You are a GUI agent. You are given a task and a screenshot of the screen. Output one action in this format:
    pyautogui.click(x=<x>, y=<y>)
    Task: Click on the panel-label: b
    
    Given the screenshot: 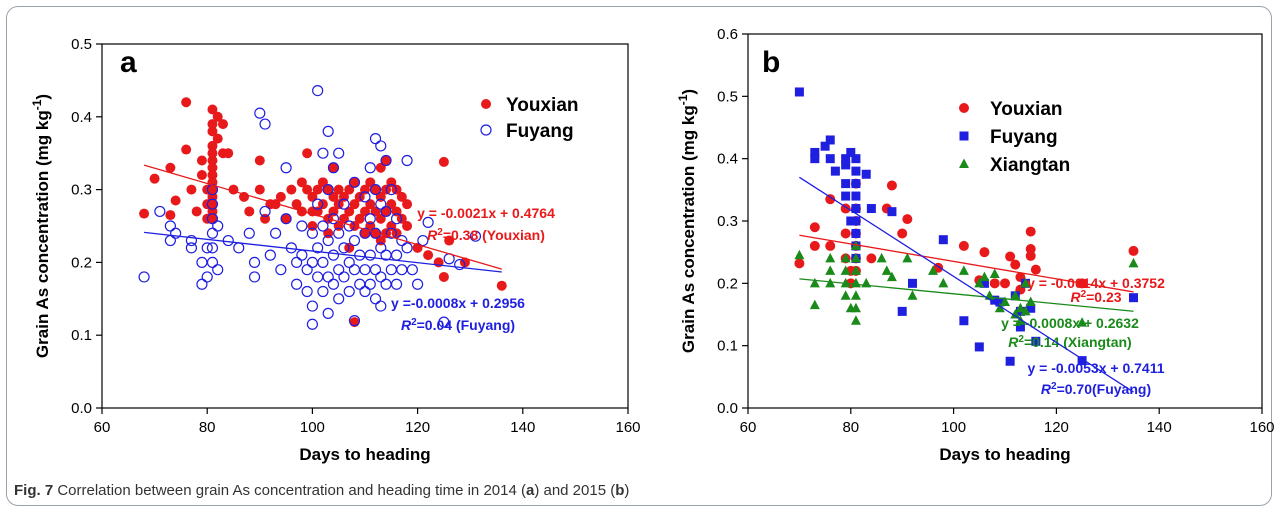 What is the action you would take?
    pyautogui.click(x=771, y=62)
    